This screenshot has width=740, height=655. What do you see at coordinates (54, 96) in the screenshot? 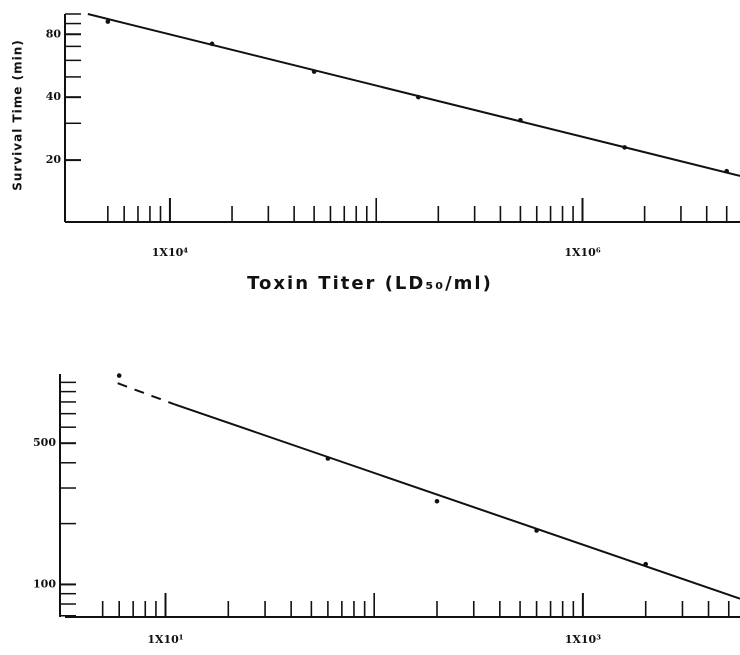
I see `y-tick-label: 40` at bounding box center [54, 96].